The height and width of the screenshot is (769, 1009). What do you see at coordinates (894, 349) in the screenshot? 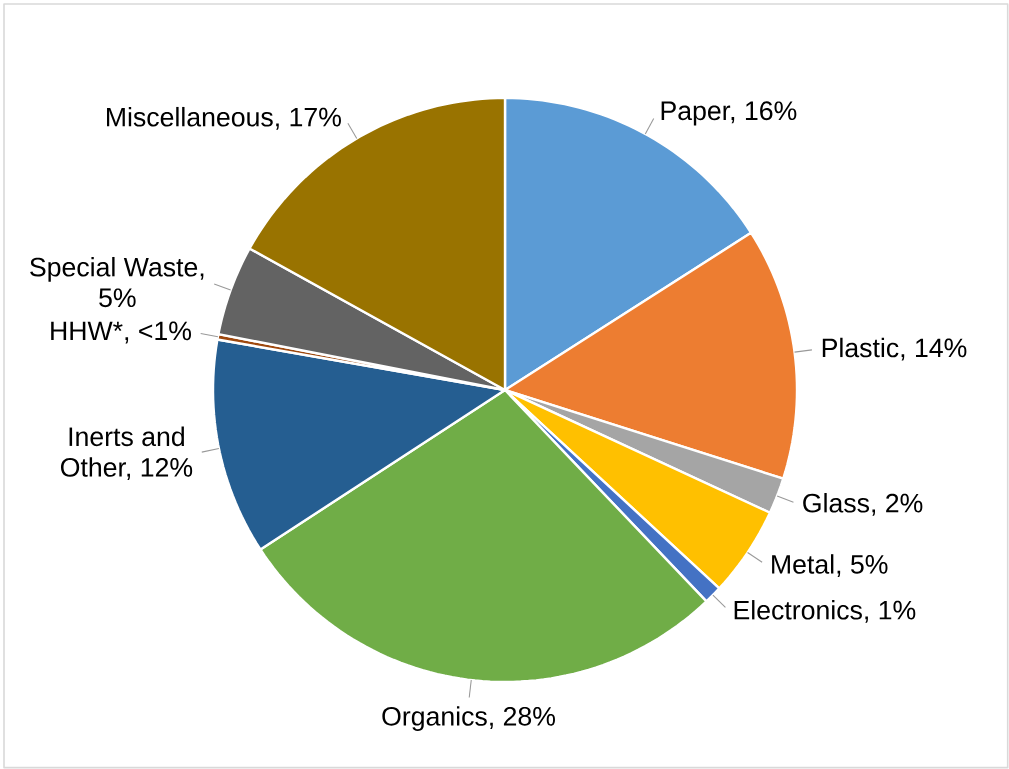
I see `slice-label: Plastic, 14%` at bounding box center [894, 349].